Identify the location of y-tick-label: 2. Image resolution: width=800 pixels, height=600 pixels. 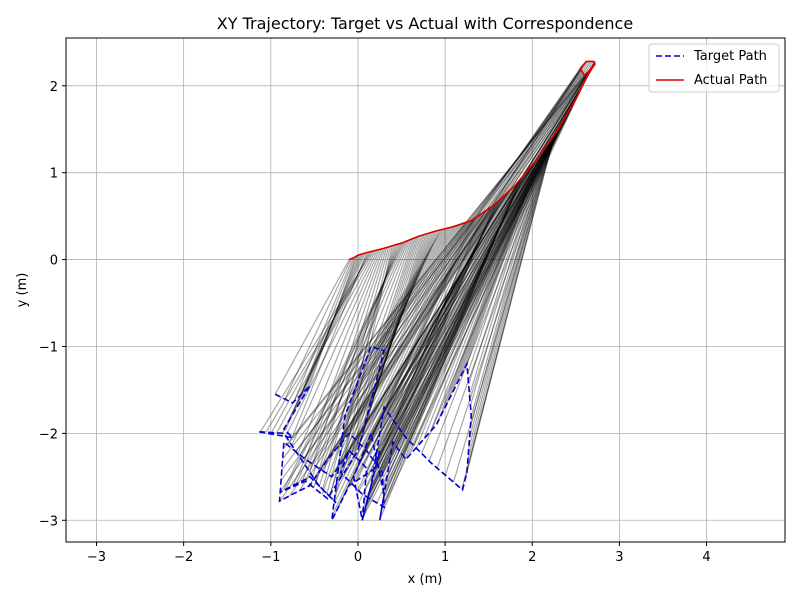
(54, 87).